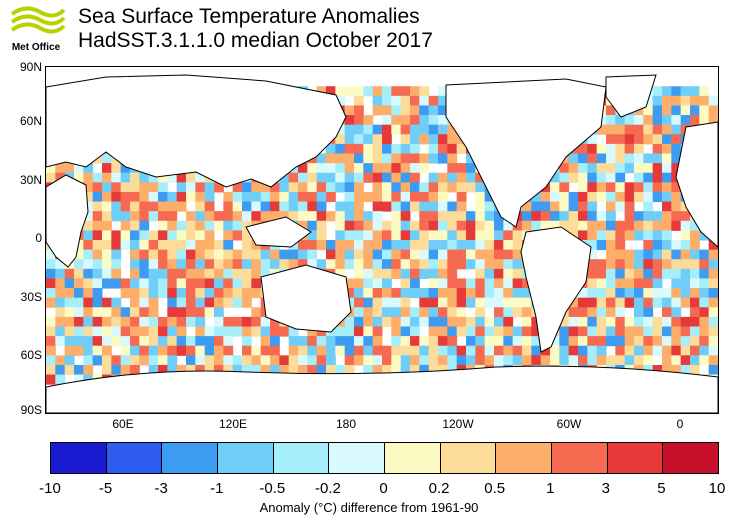 Image resolution: width=738 pixels, height=525 pixels. What do you see at coordinates (458, 424) in the screenshot?
I see `lon-label-120w: 120W` at bounding box center [458, 424].